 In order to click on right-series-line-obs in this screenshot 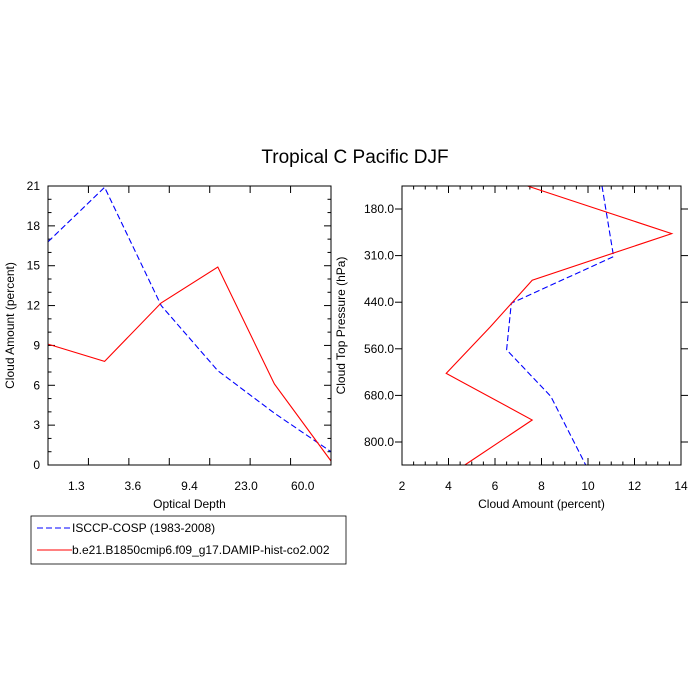, I will do `click(560, 325)`.